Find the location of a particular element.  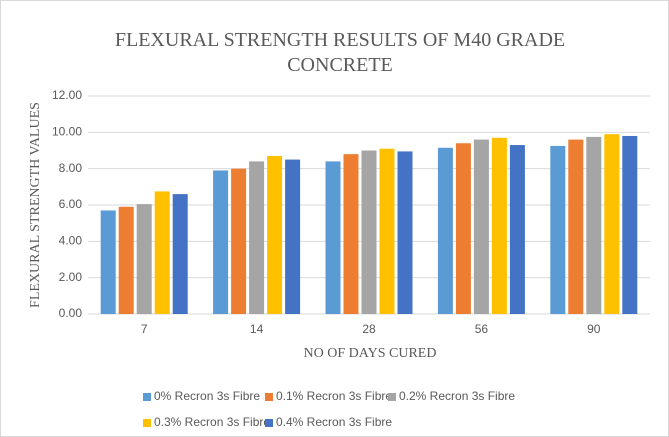

x-tick-label: 56 is located at coordinates (482, 329).